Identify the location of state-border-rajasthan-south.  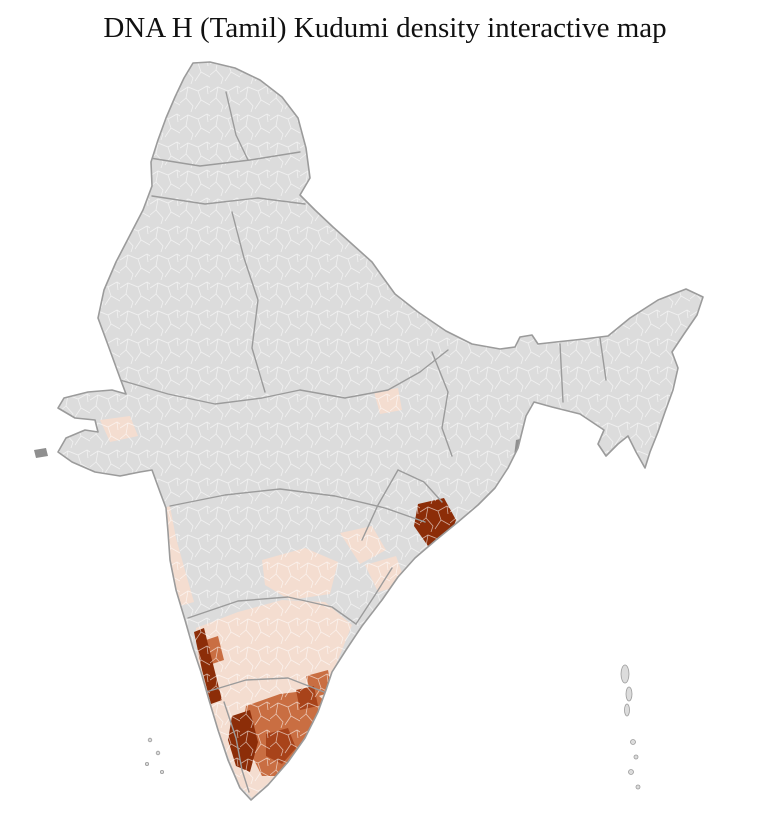
(210, 392).